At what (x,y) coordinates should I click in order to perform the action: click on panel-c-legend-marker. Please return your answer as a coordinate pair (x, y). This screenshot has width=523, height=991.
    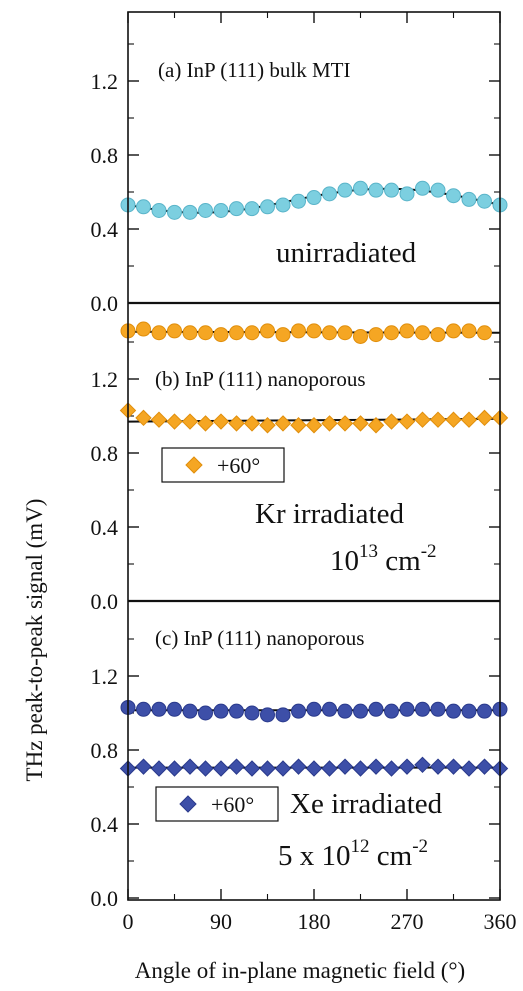
    Looking at the image, I should click on (188, 804).